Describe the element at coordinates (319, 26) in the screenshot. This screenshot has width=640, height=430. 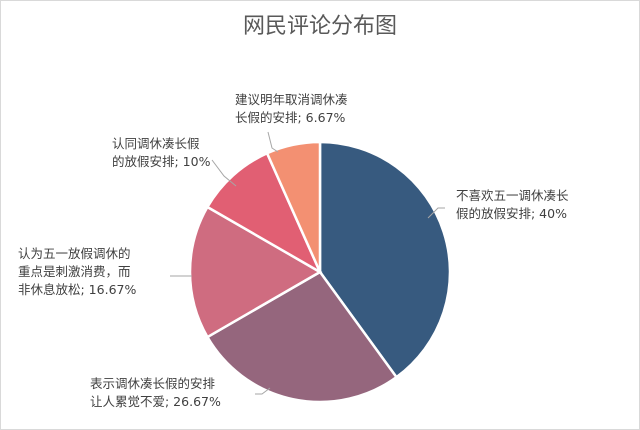
I see `chart-title: 网民评论分布图` at that location.